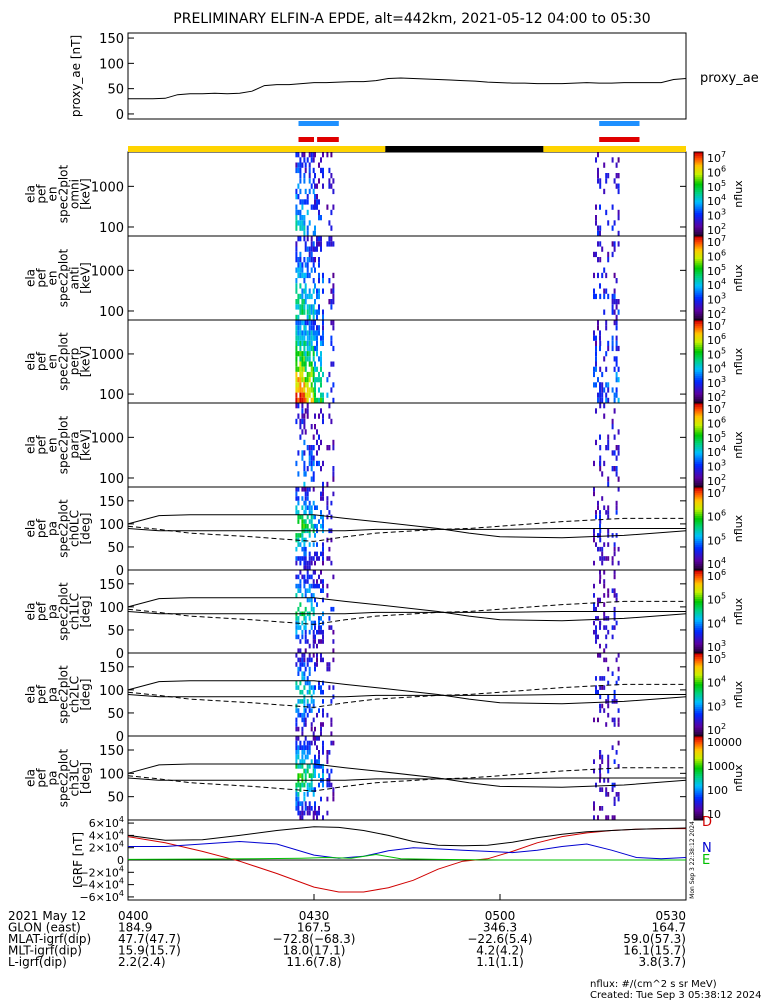 The height and width of the screenshot is (1000, 775). Describe the element at coordinates (135, 928) in the screenshot. I see `footer-row-value: 184.9` at that location.